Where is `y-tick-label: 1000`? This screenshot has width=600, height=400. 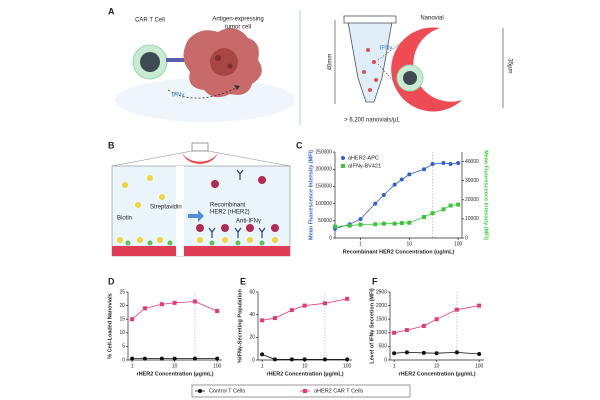
y-tick-label: 1000 is located at coordinates (381, 333).